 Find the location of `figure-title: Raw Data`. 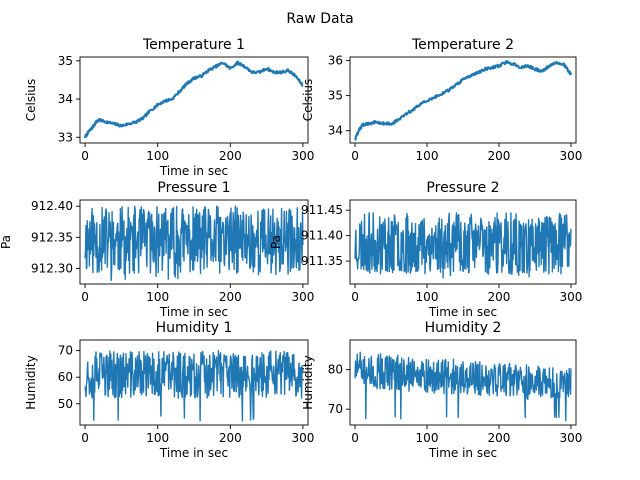

figure-title: Raw Data is located at coordinates (319, 19).